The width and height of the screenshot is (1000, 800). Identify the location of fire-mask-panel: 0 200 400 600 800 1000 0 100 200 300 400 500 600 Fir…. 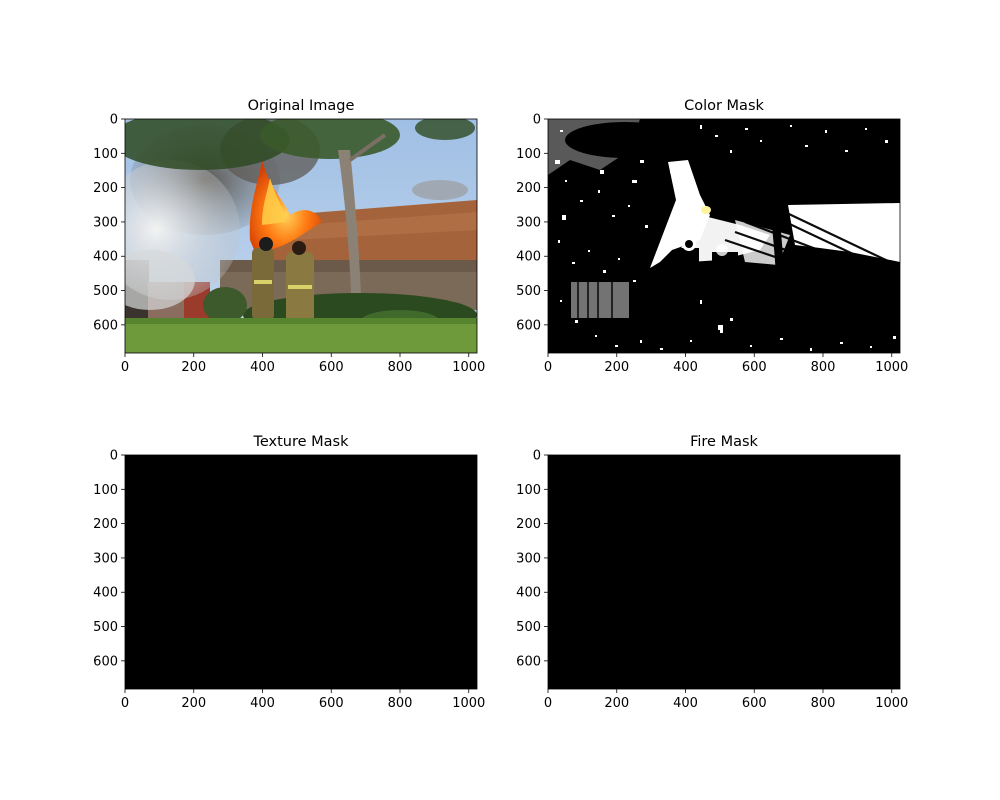
(712, 572).